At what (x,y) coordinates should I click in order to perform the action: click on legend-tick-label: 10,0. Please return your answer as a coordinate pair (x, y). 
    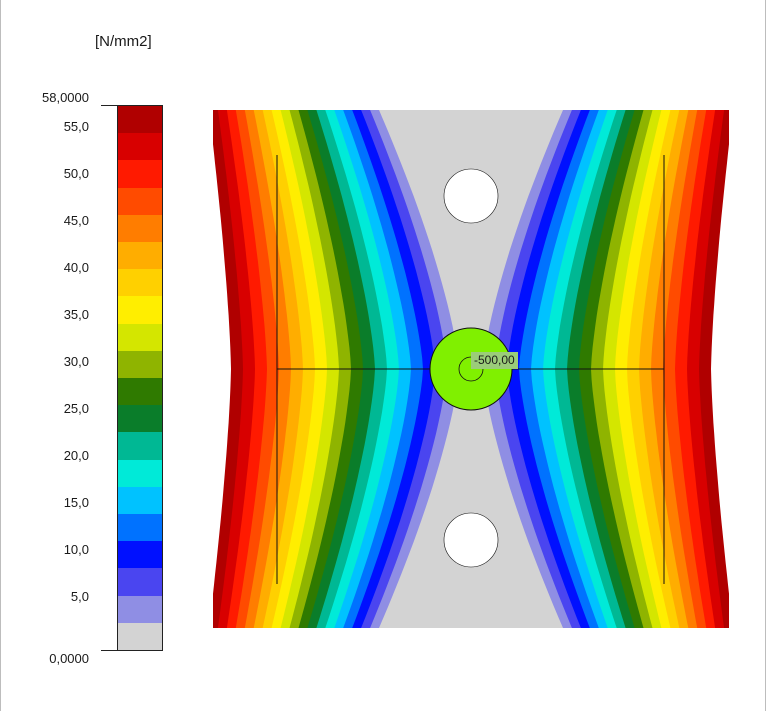
    Looking at the image, I should click on (76, 549).